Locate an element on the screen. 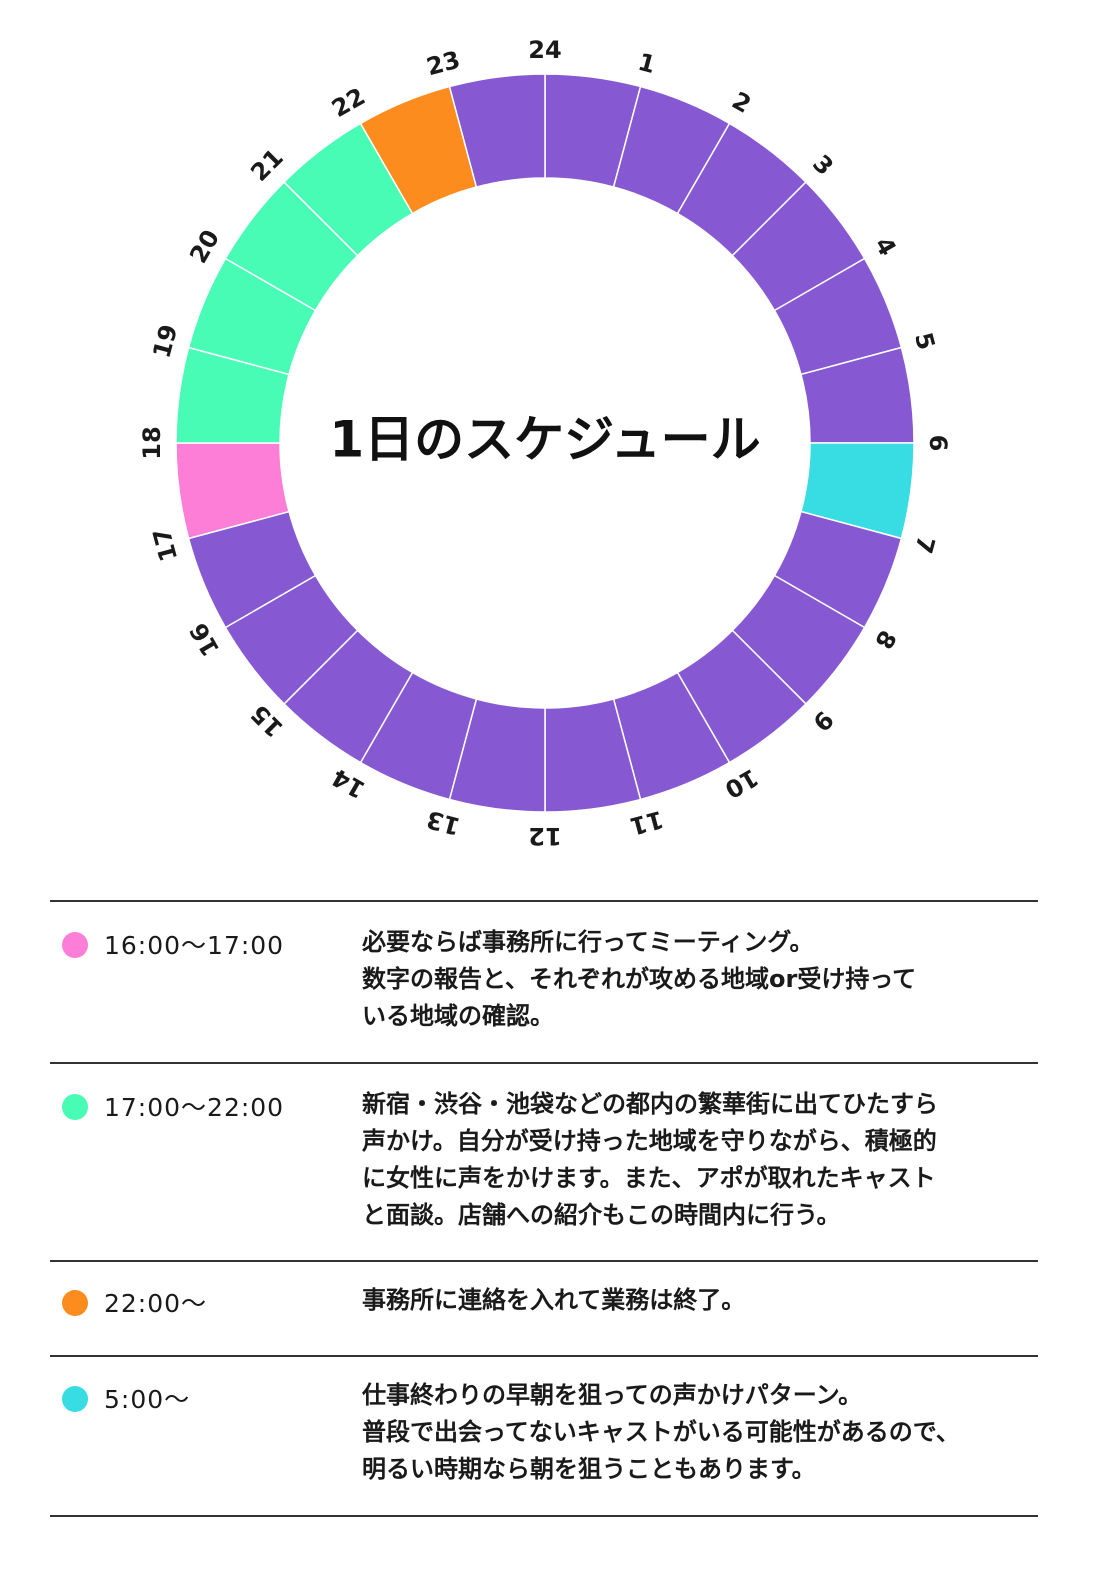 This screenshot has width=1100, height=1583. description-line: 数字の報告と、それぞれが攻める地域or受け持って is located at coordinates (639, 979).